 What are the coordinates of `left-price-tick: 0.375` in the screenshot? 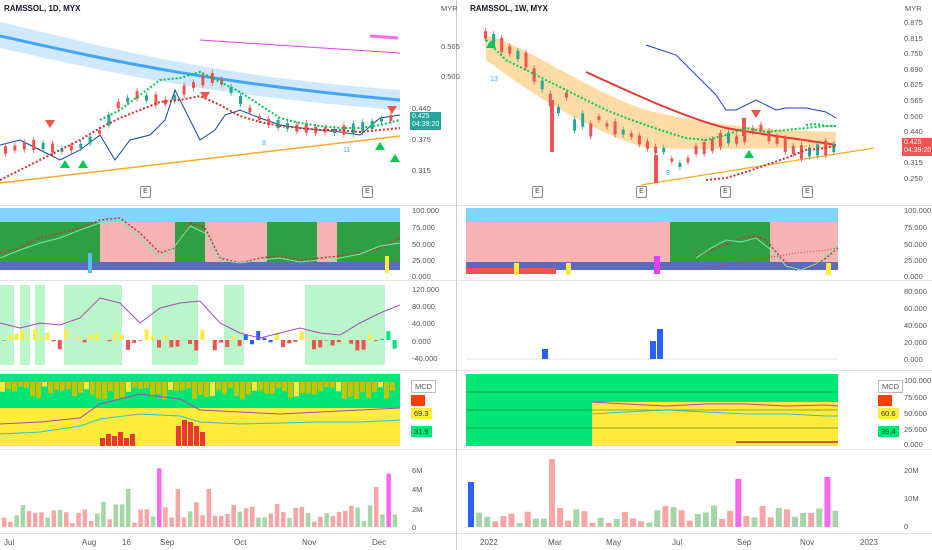 It's located at (421, 139).